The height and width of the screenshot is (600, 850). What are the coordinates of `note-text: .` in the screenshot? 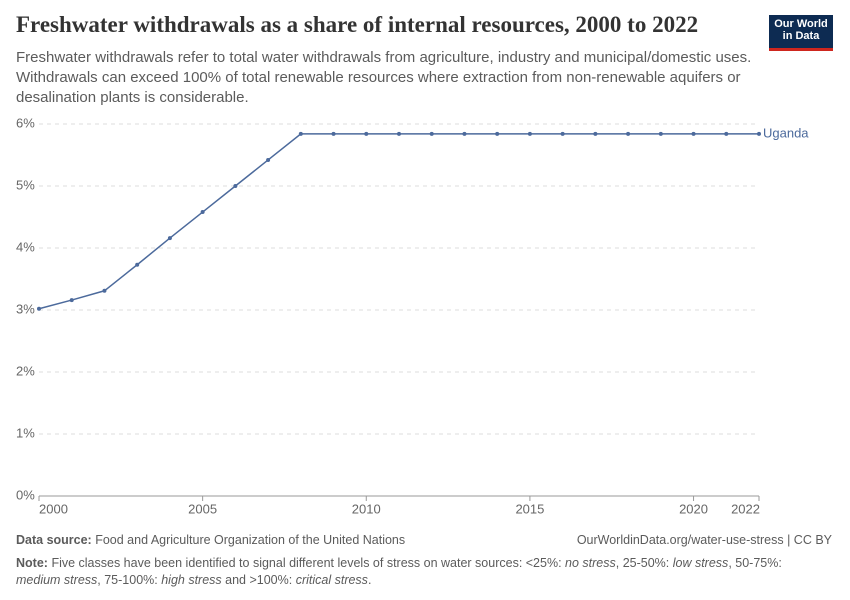 It's located at (369, 580).